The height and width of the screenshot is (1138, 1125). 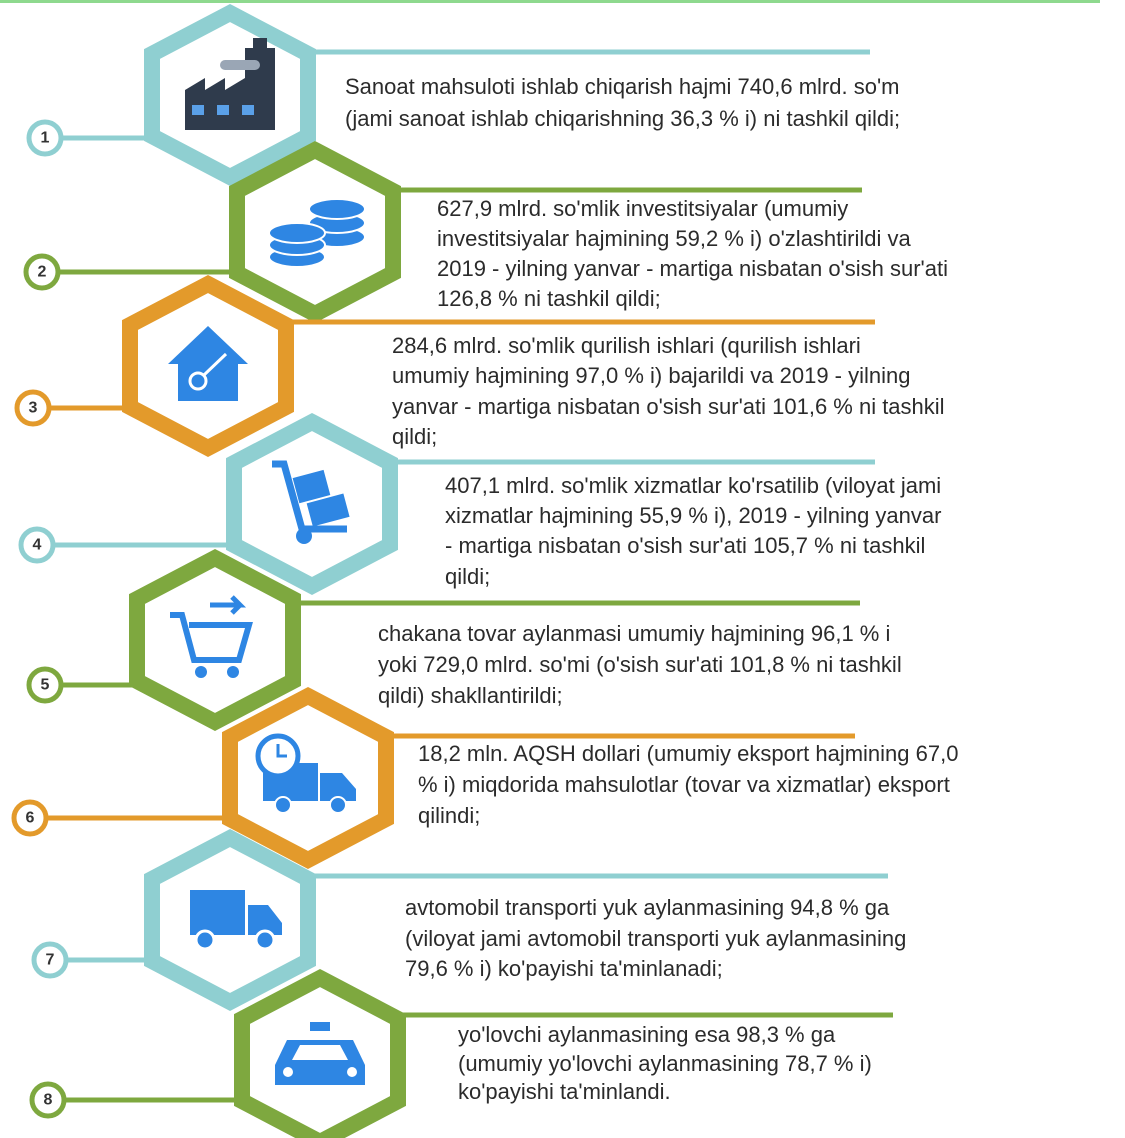 What do you see at coordinates (217, 912) in the screenshot?
I see `icon-cargo` at bounding box center [217, 912].